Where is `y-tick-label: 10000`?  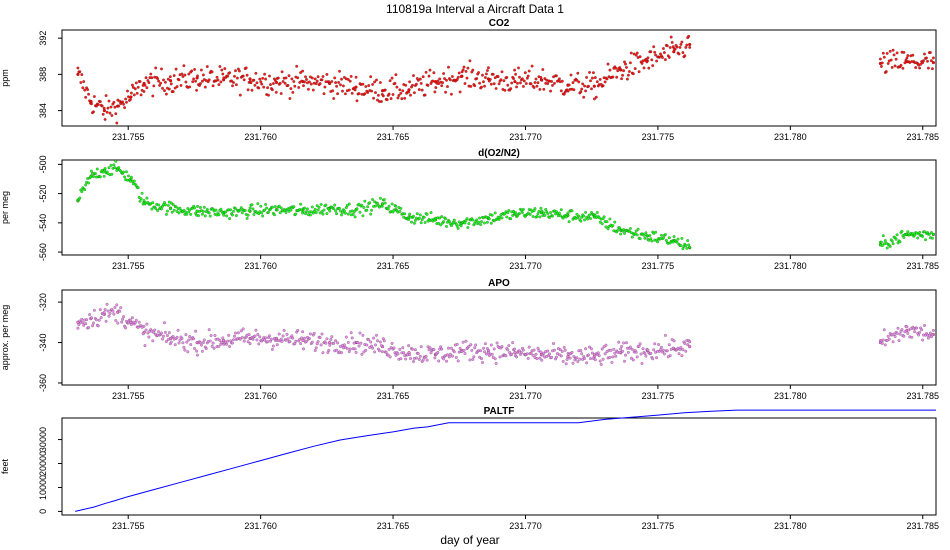
y-tick-label: 10000 is located at coordinates (43, 487).